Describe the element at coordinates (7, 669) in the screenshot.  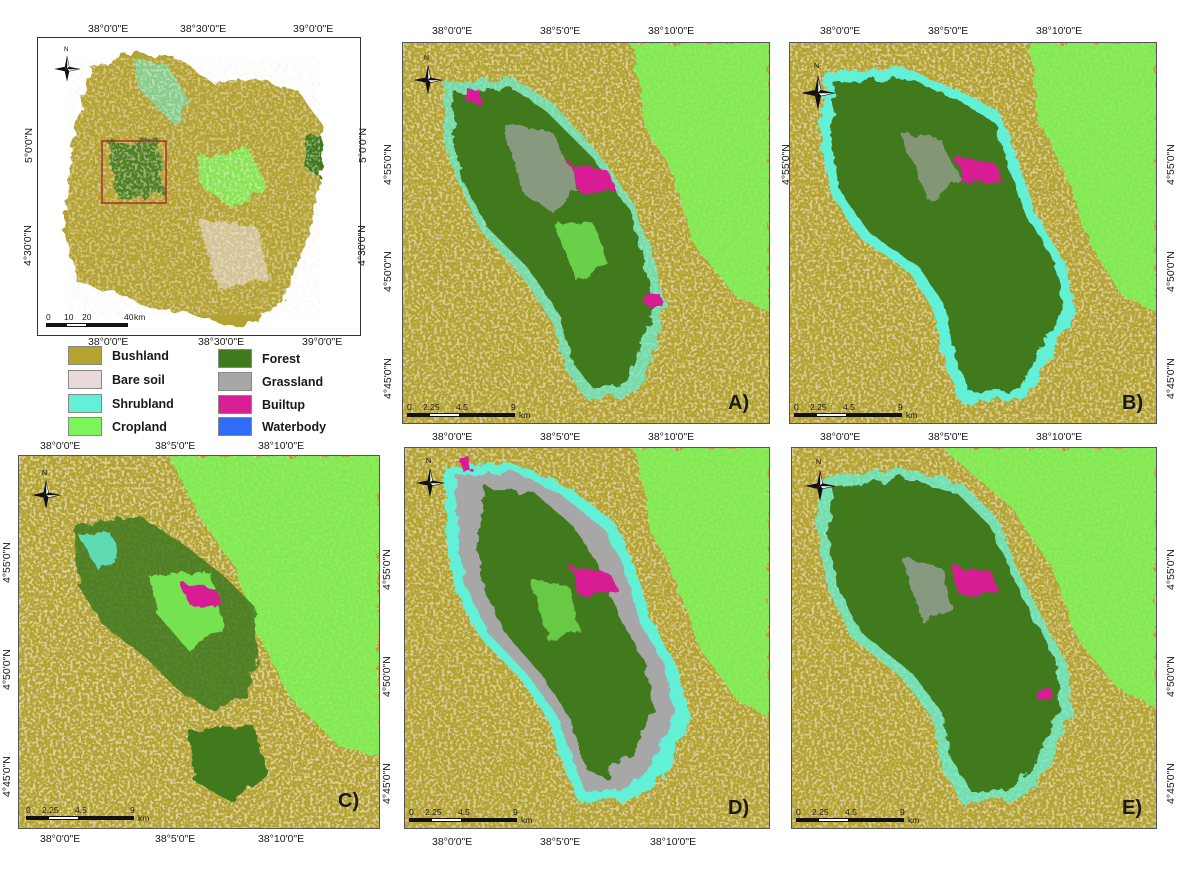
I see `panel-c-lat-2: 4°50'0"N` at that location.